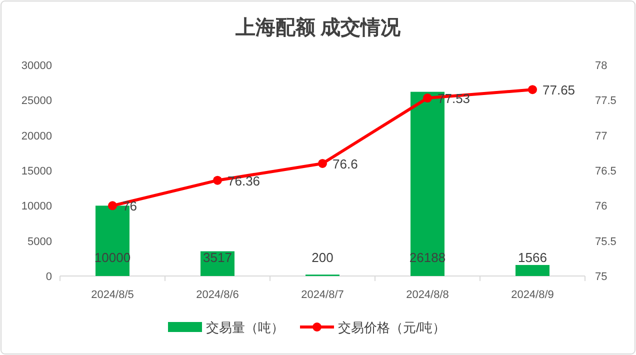 This screenshot has width=636, height=355. I want to click on y-tick-label: 30000, so click(36, 66).